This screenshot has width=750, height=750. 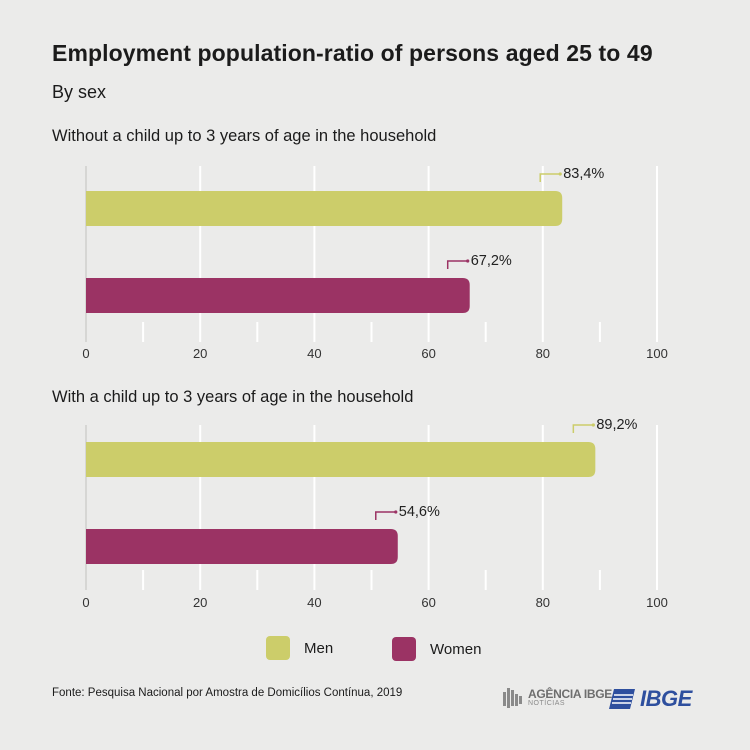 What do you see at coordinates (491, 261) in the screenshot?
I see `data-label: 67,2%` at bounding box center [491, 261].